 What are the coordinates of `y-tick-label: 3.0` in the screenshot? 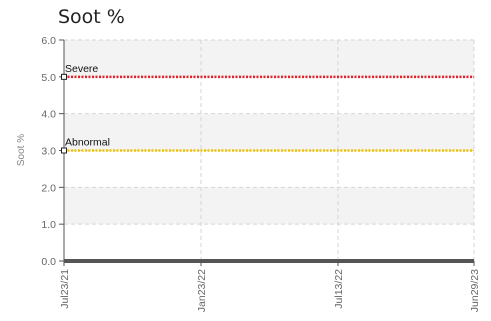 It's located at (48, 152).